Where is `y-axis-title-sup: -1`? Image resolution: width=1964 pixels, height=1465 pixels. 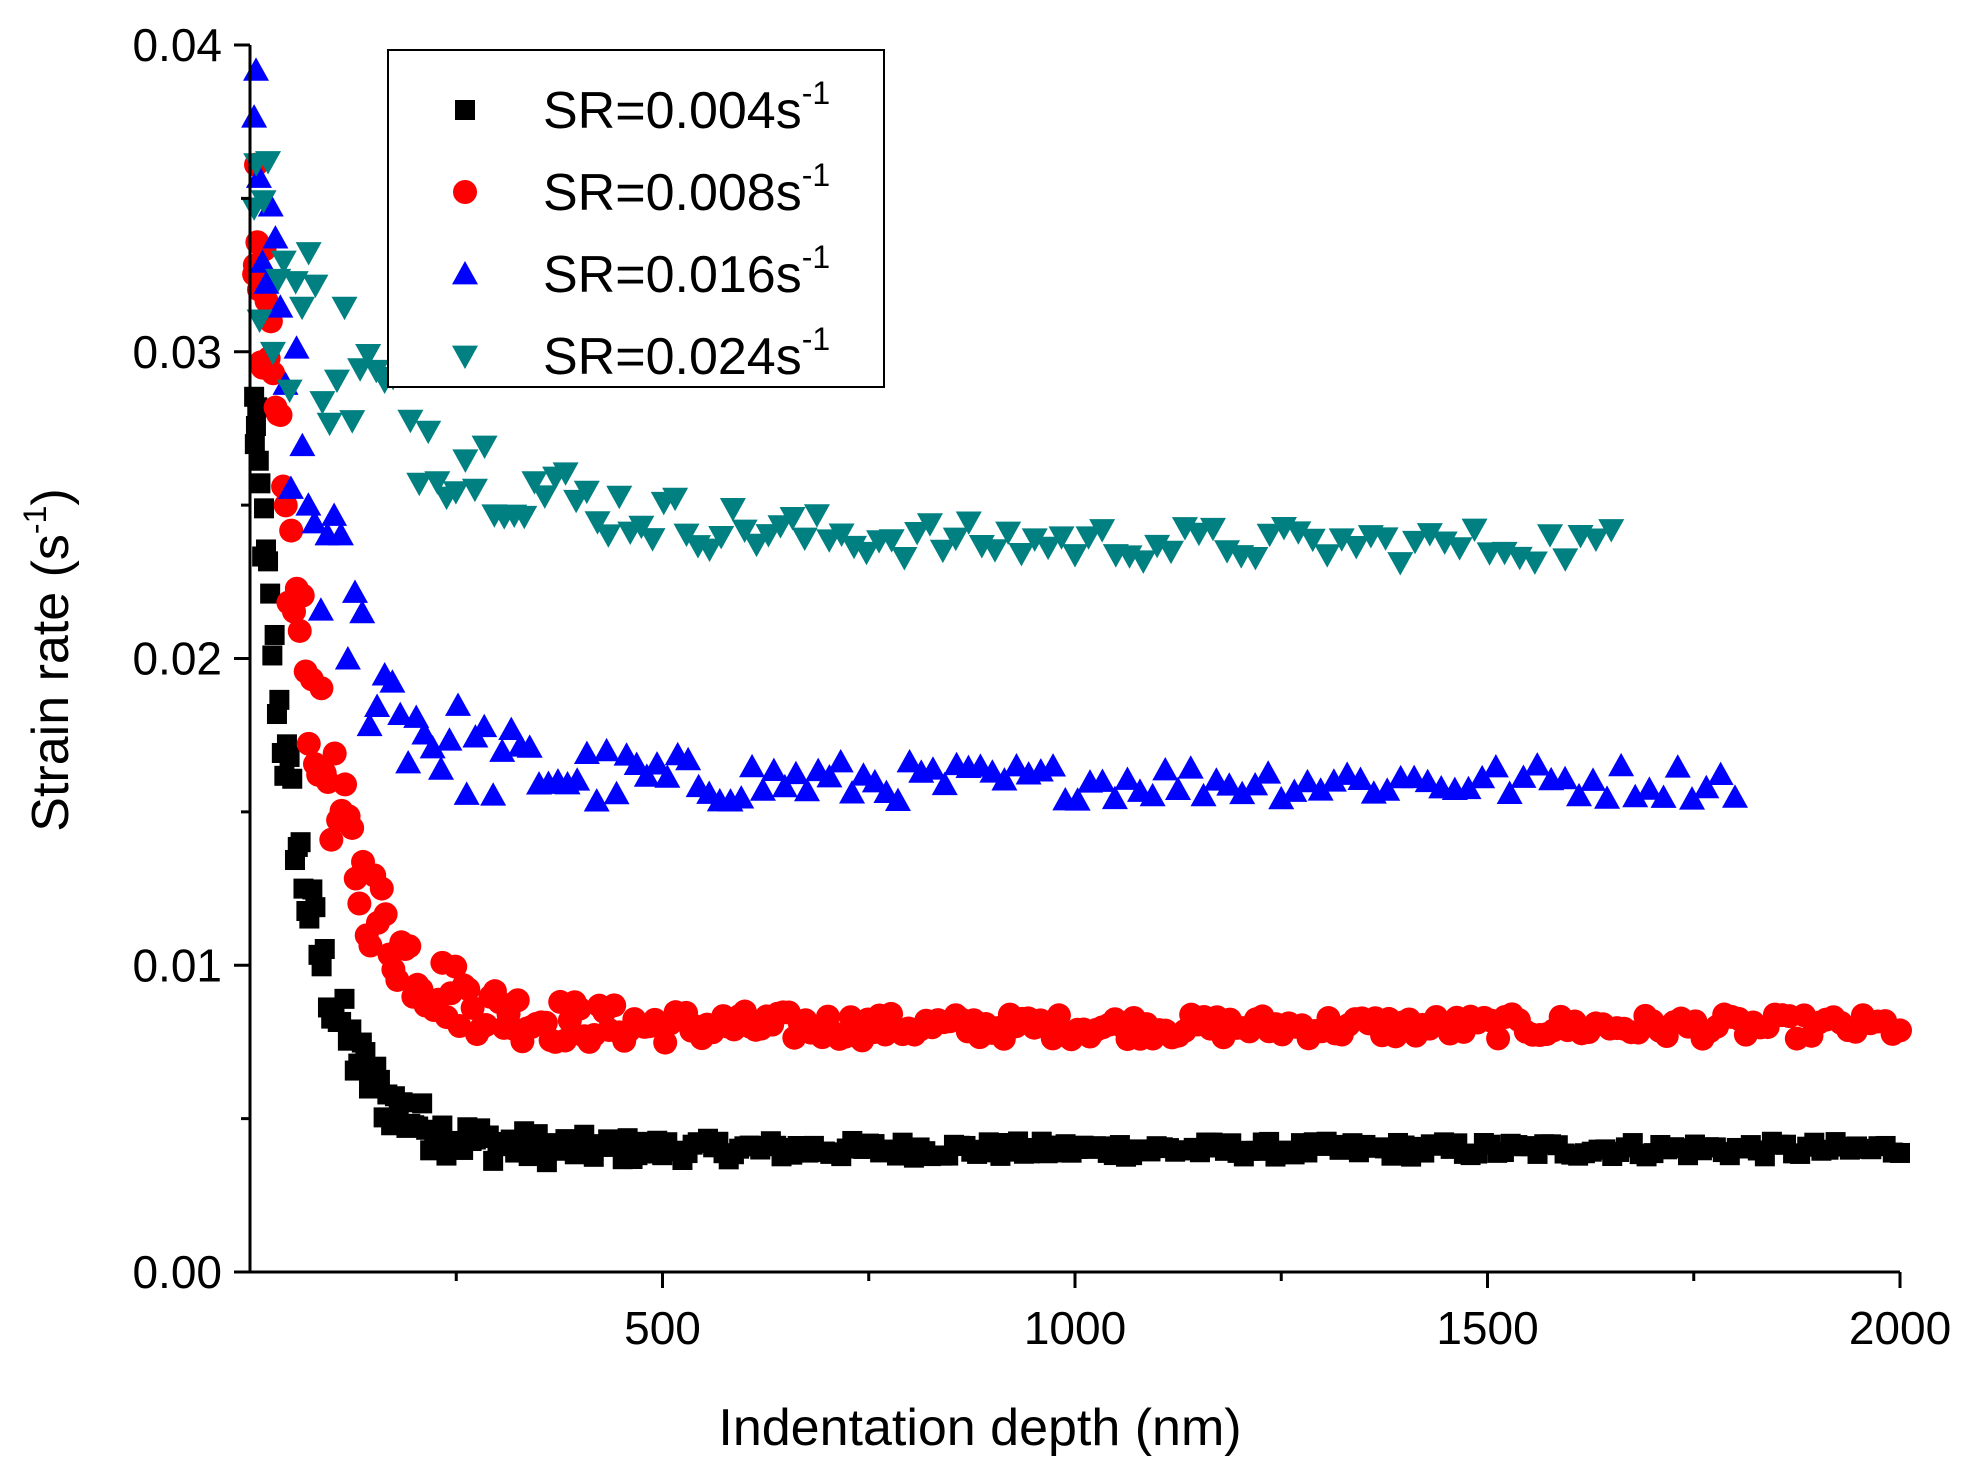
y-axis-title-sup: -1 is located at coordinates (35, 520).